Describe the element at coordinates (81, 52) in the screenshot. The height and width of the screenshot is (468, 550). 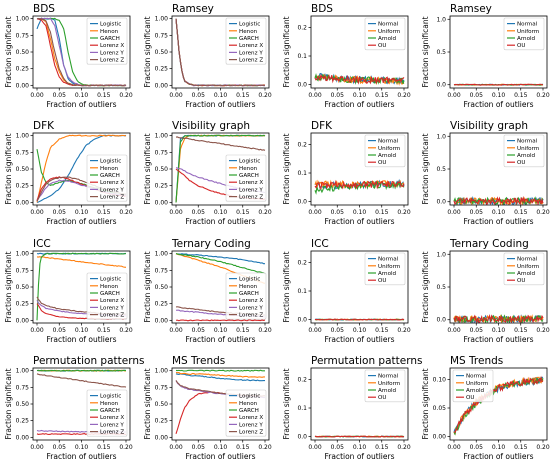
I see `plot-lines` at that location.